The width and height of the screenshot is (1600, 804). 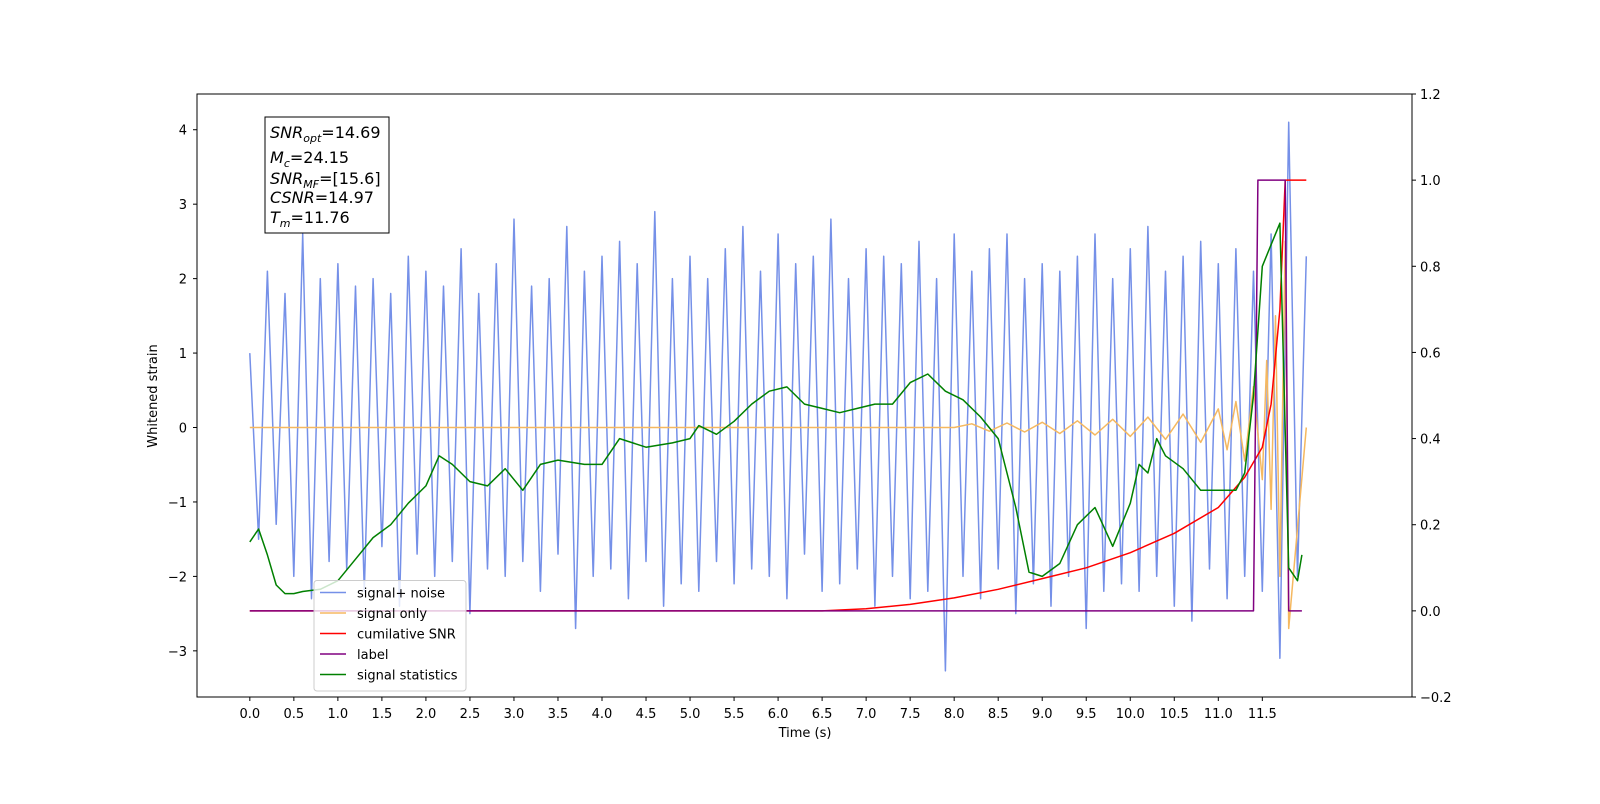 I want to click on y-tick-label: 1, so click(x=183, y=354).